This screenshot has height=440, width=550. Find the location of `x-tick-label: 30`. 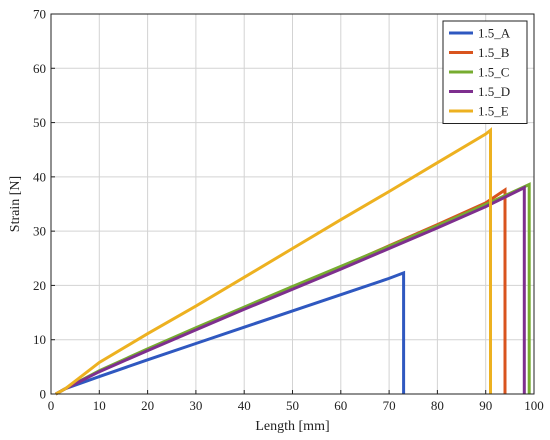

x-tick-label: 30 is located at coordinates (195, 405).